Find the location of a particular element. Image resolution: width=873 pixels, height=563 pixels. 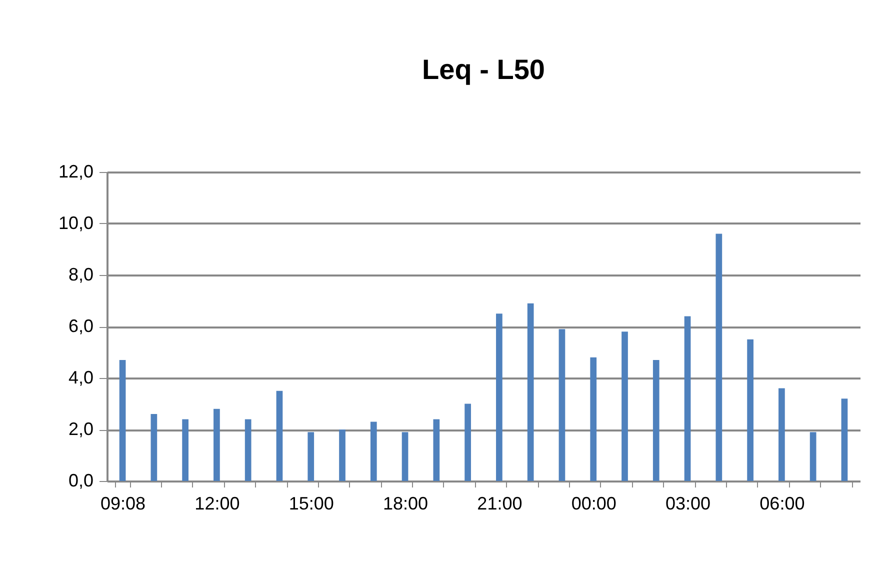

x-tick-label: 12:00 is located at coordinates (217, 504).